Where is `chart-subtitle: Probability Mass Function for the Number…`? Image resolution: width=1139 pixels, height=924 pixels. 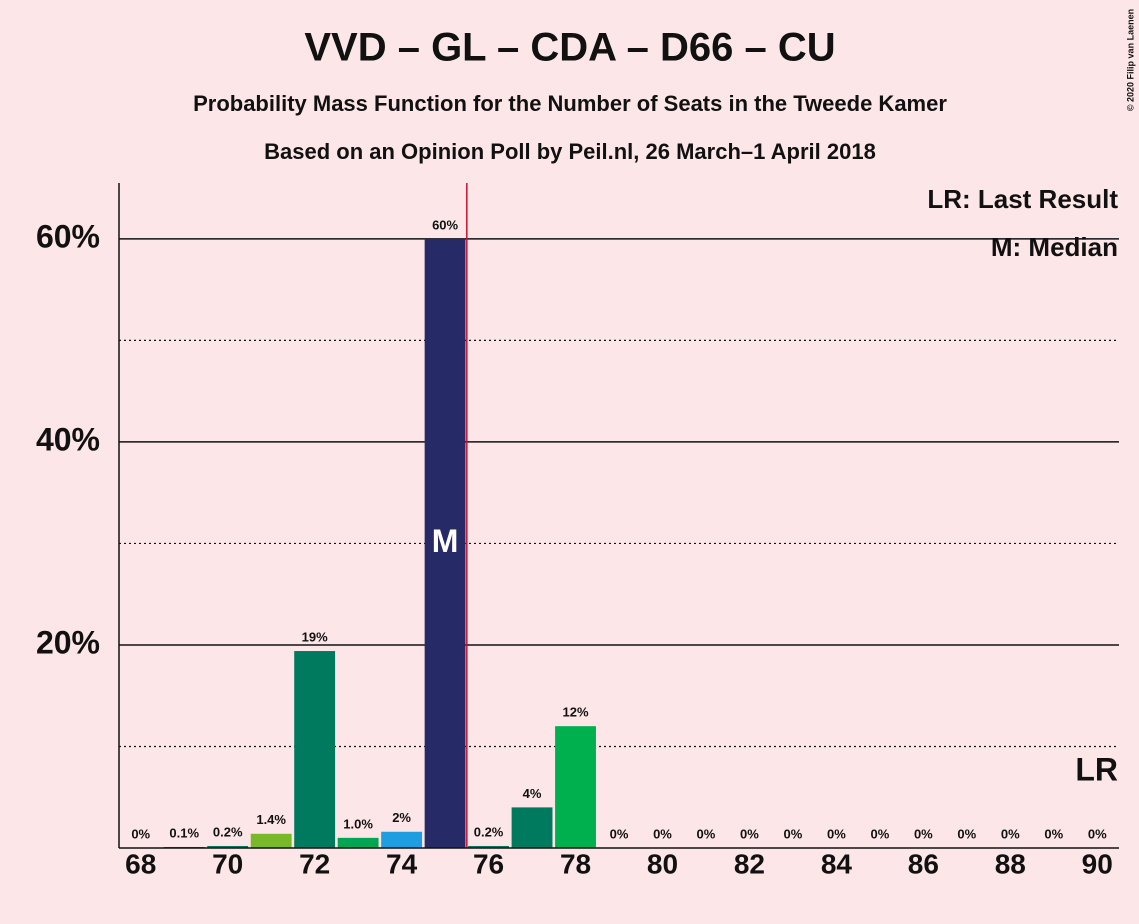 chart-subtitle: Probability Mass Function for the Number… is located at coordinates (570, 103).